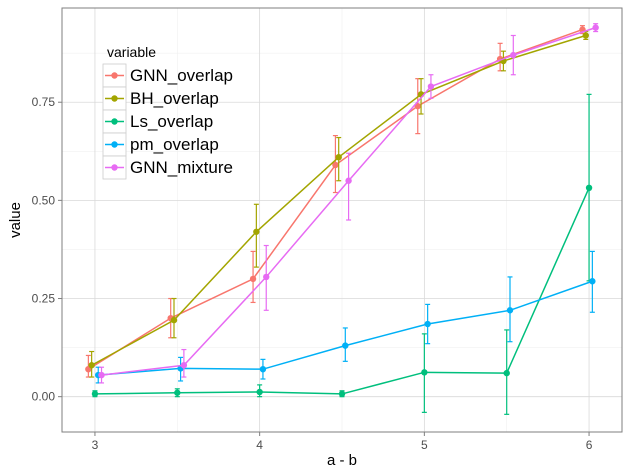 The image size is (631, 476). I want to click on x-axis-title: a - b, so click(342, 460).